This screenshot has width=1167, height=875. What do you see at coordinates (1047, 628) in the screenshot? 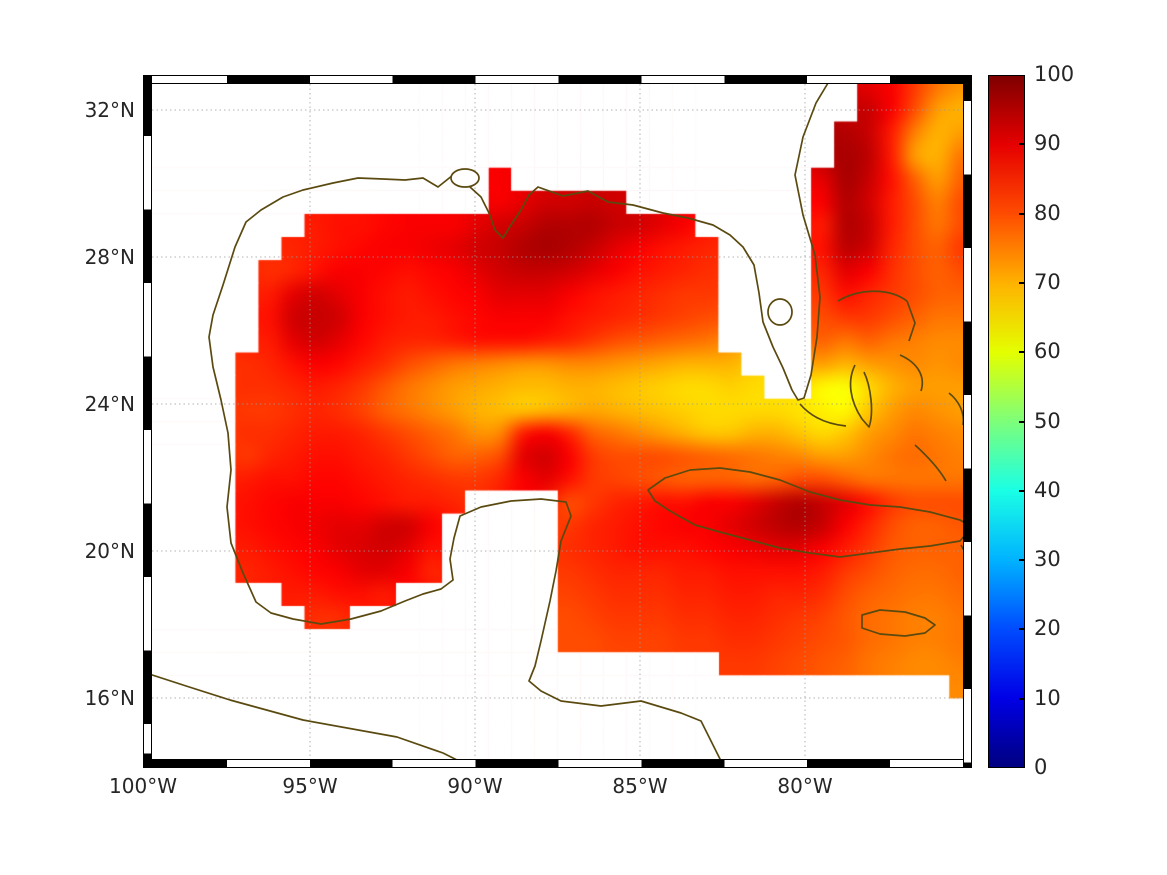
I see `colorbar-tick-label: 20` at bounding box center [1047, 628].